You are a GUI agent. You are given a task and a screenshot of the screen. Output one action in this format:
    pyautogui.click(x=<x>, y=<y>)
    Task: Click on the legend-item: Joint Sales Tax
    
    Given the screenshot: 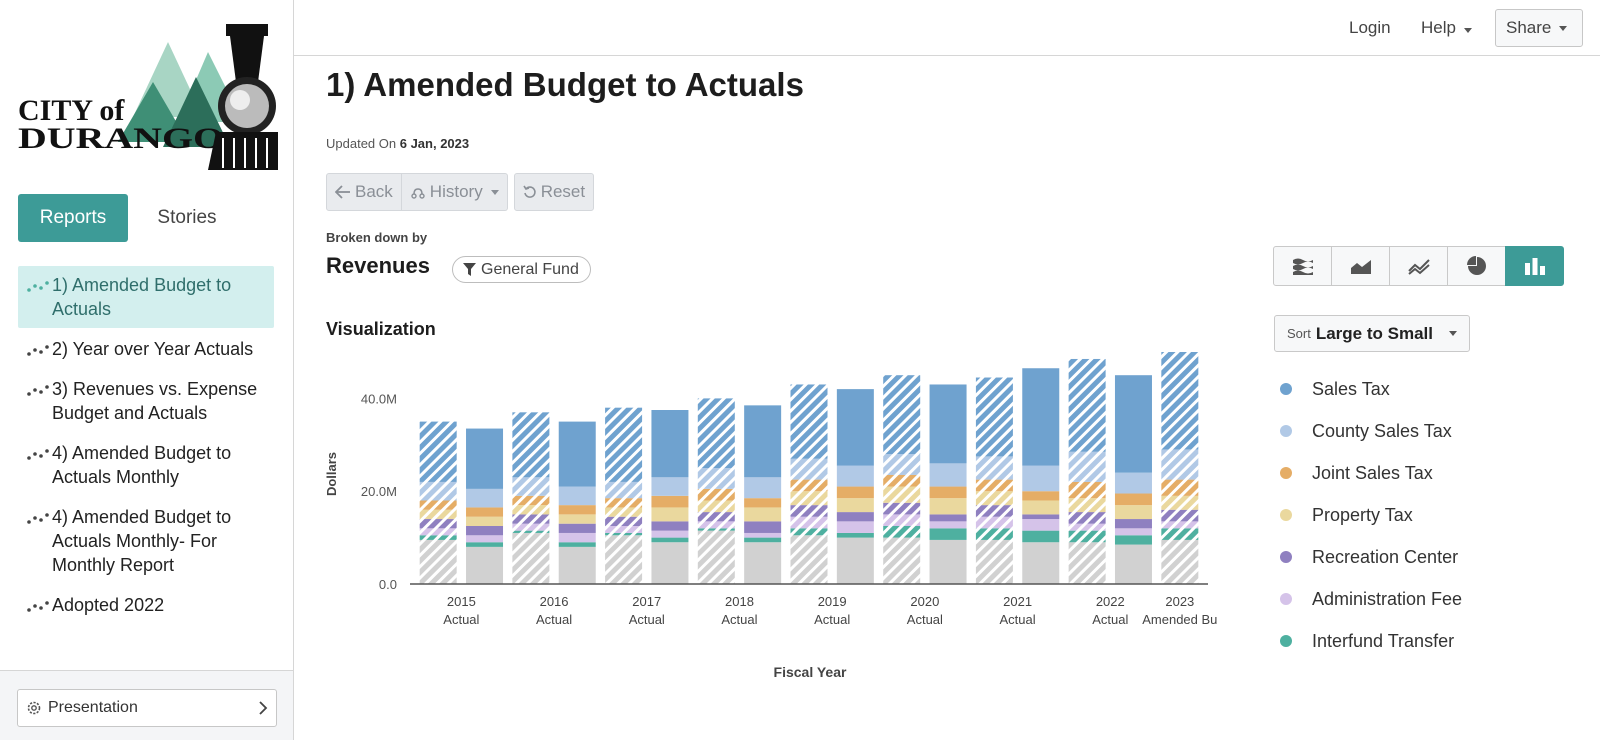 What is the action you would take?
    pyautogui.click(x=1371, y=473)
    